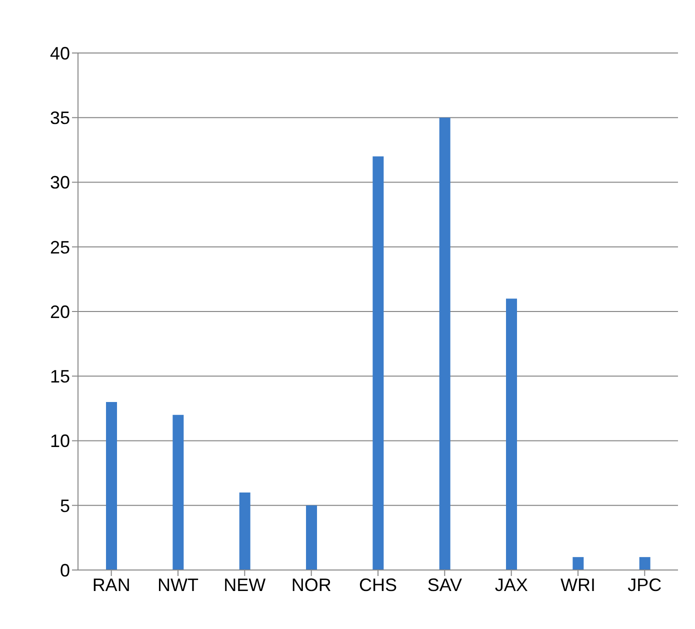 The width and height of the screenshot is (695, 629). Describe the element at coordinates (60, 53) in the screenshot. I see `y-tick-label: 40` at that location.